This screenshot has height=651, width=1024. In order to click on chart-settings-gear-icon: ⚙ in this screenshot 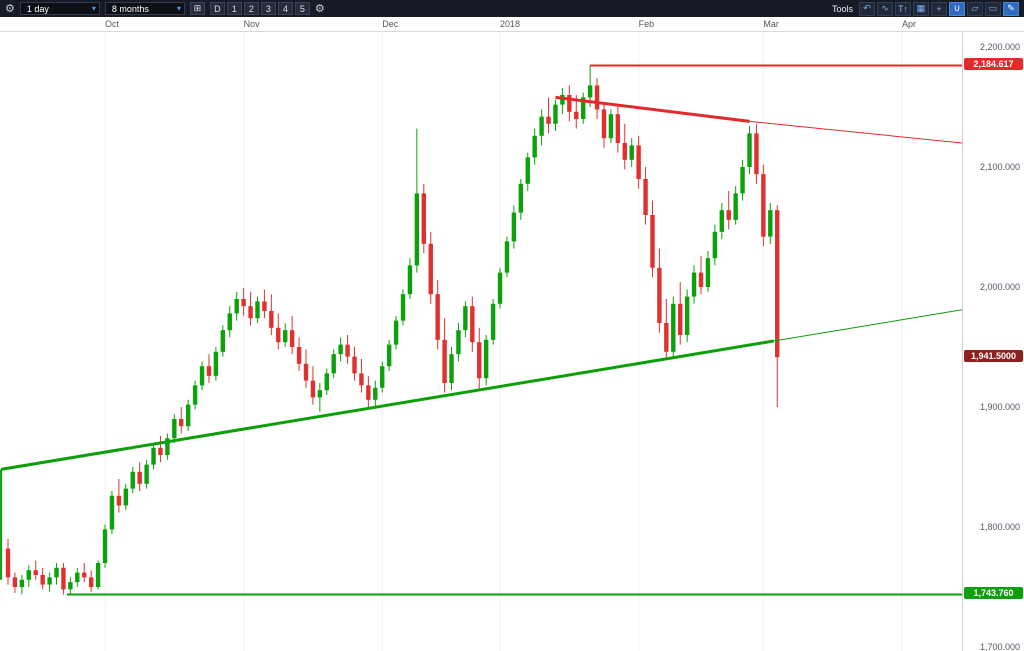, I will do `click(319, 8)`.